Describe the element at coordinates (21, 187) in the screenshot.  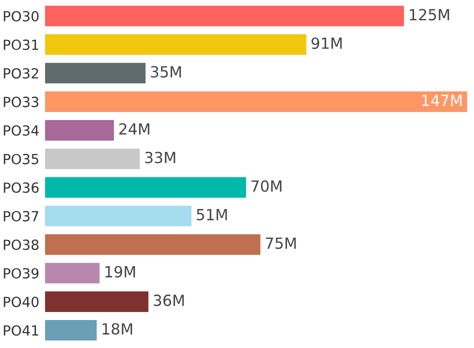
I see `y-tick-label: PO36` at that location.